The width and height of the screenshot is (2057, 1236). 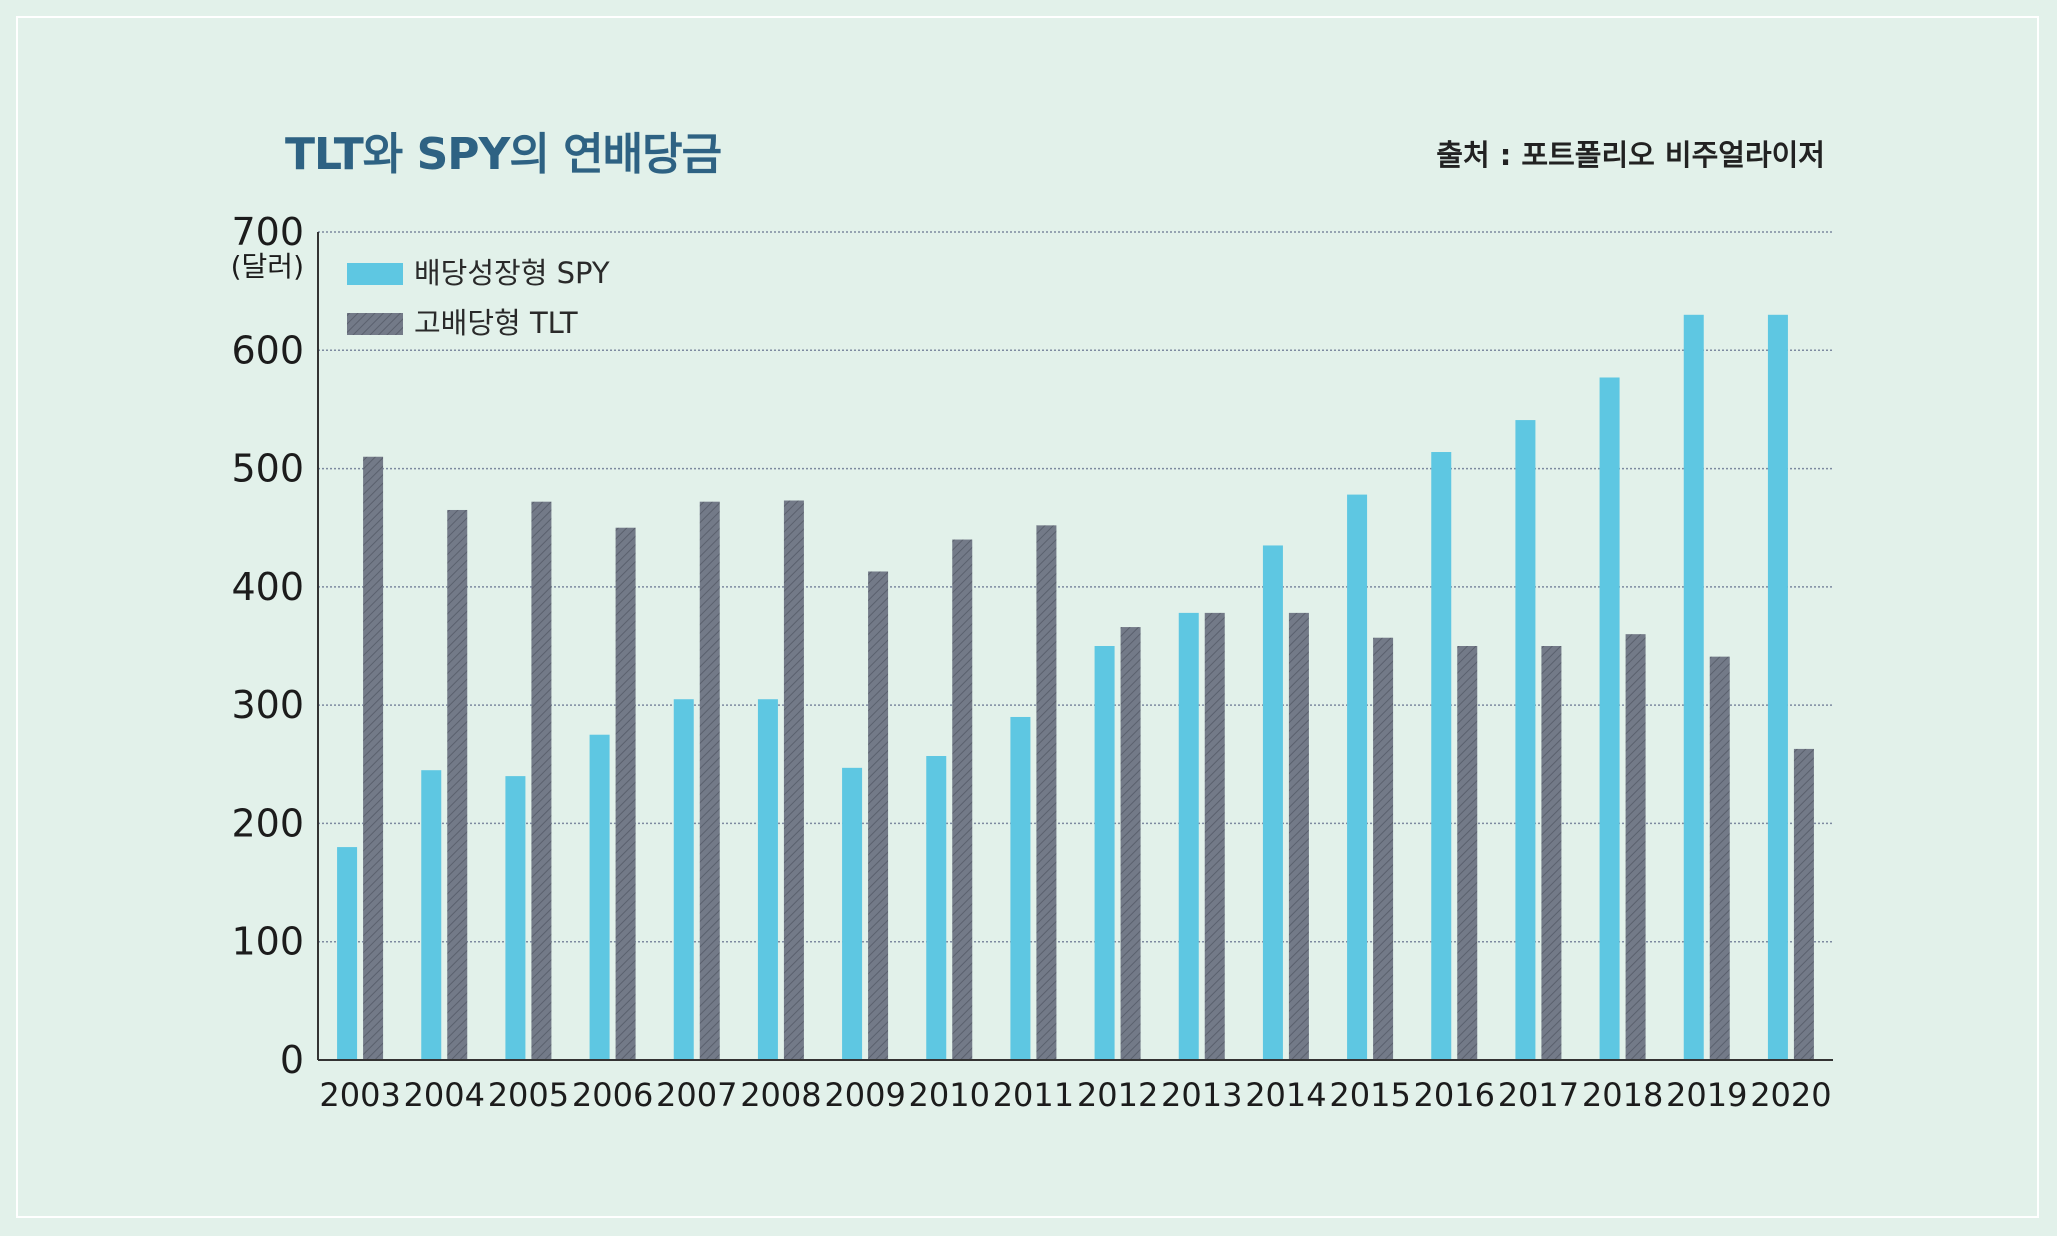 I want to click on y-tick-label: 700, so click(x=267, y=232).